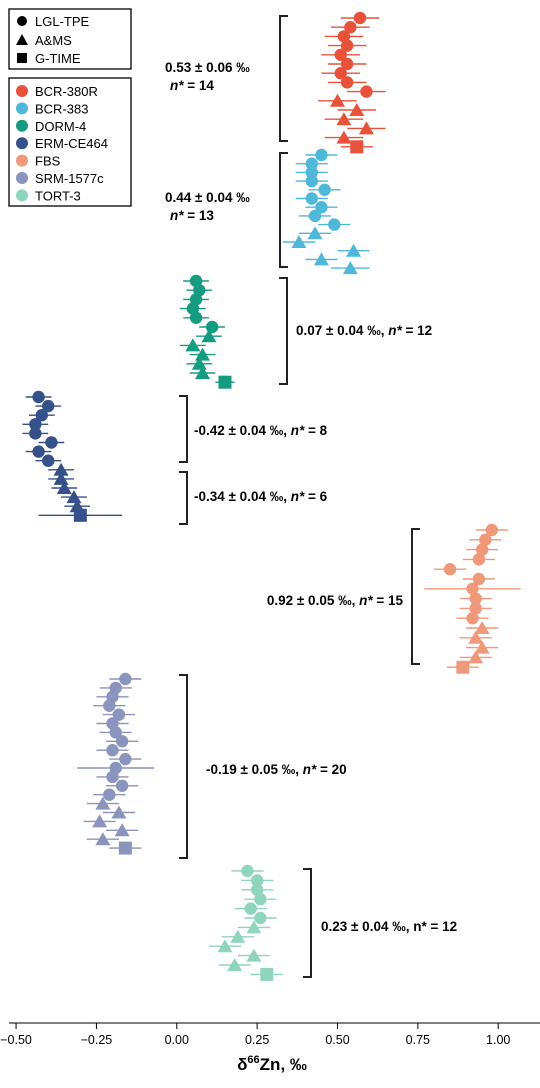 The image size is (540, 1088). Describe the element at coordinates (253, 1060) in the screenshot. I see `x-axis-title-sup: 66` at that location.